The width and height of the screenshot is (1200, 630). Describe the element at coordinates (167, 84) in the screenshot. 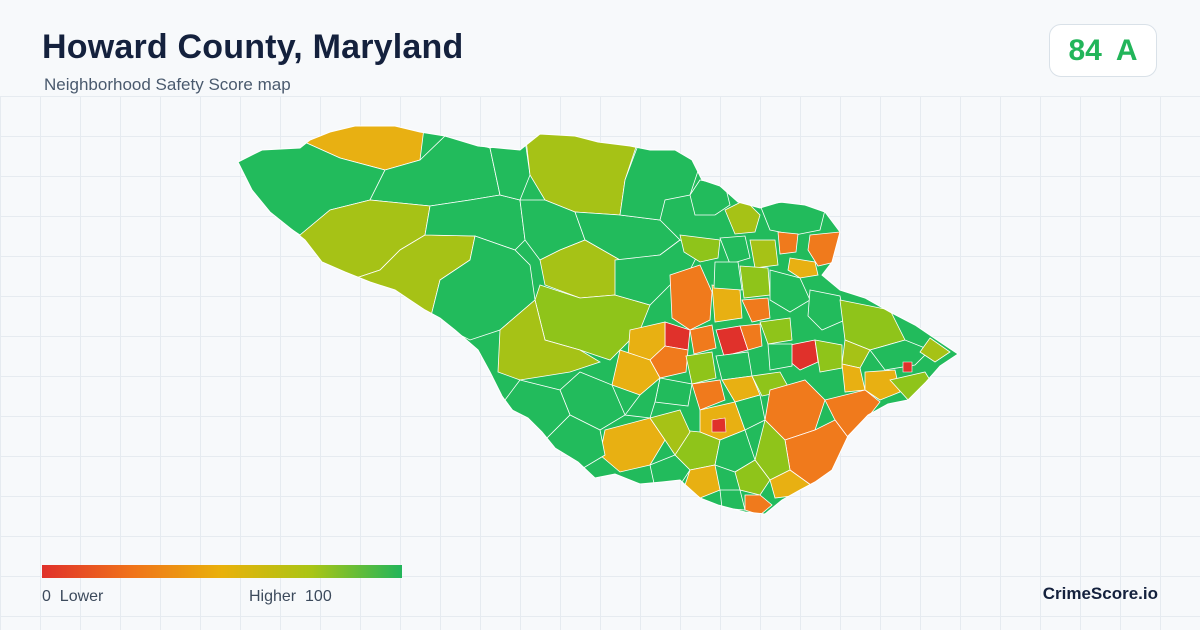

I see `page-subtitle: Neighborhood Safety Score map` at that location.